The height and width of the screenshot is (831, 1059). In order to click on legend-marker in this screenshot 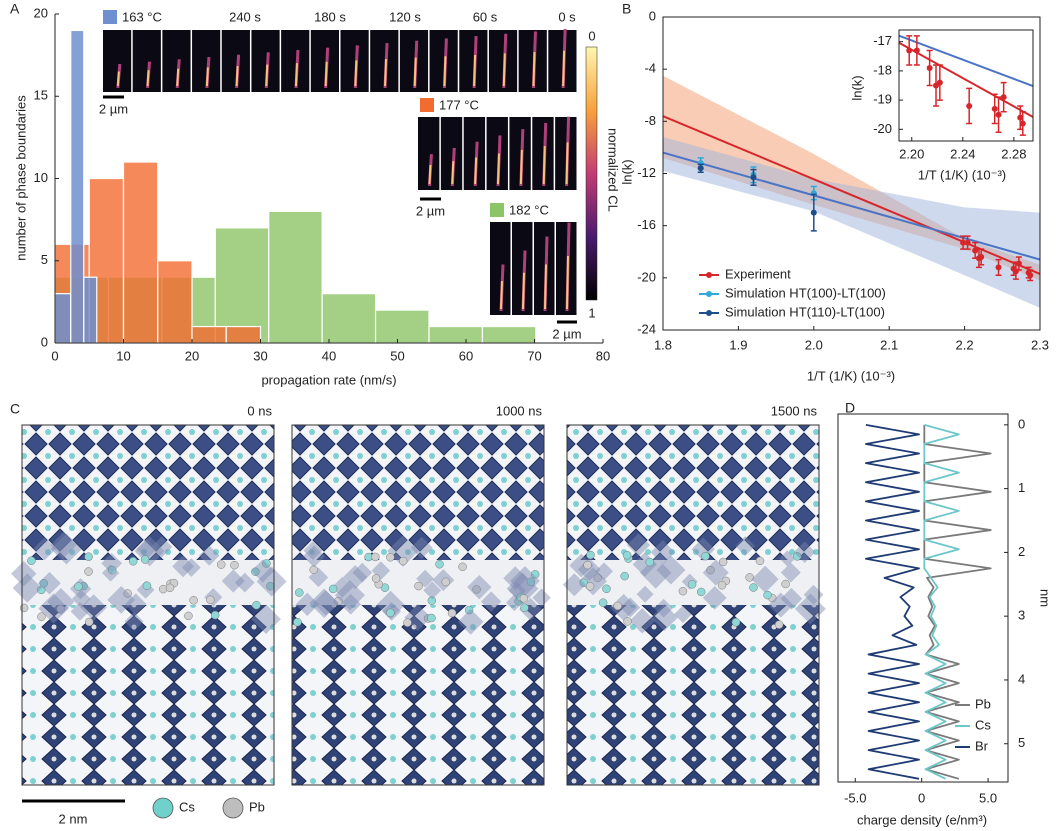, I will do `click(709, 313)`.